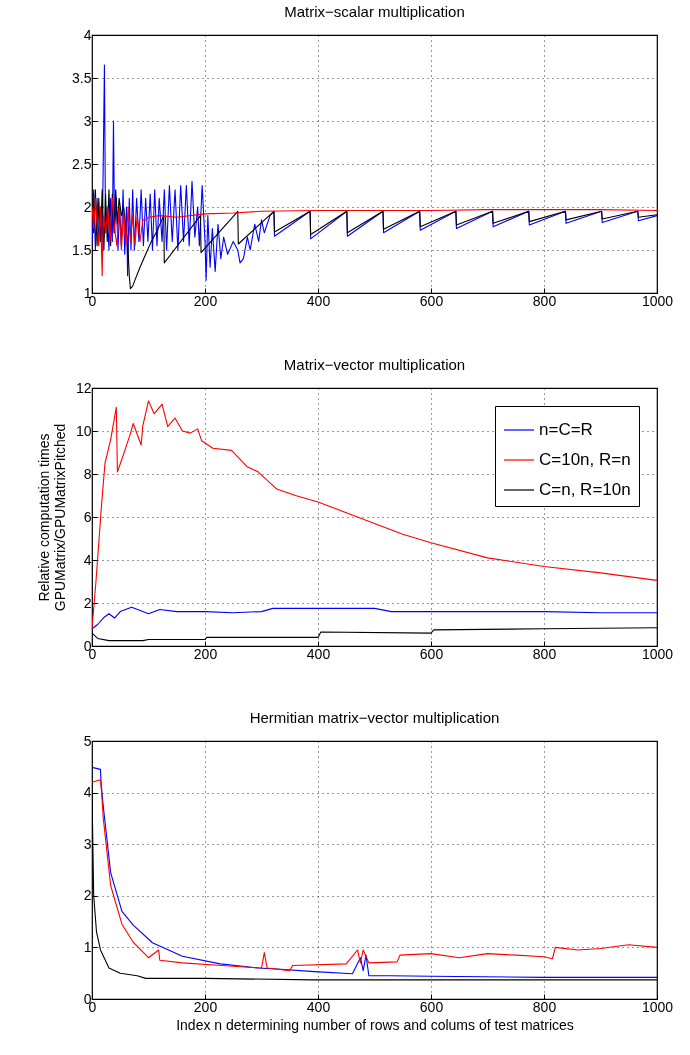 This screenshot has height=1055, width=690. Describe the element at coordinates (87, 946) in the screenshot. I see `y-tick-label: 1` at that location.